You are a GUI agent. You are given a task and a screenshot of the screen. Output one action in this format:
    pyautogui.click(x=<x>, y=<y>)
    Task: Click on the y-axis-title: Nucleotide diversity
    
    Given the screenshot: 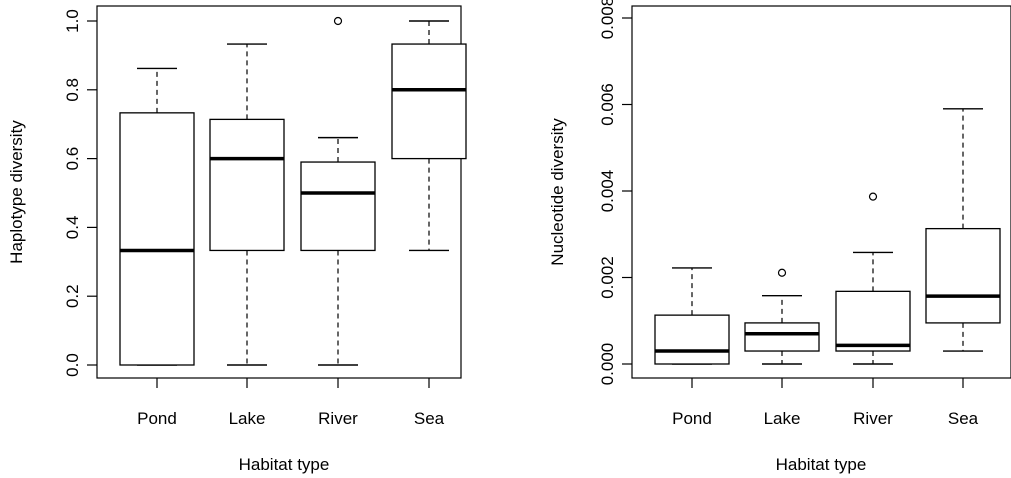 What is the action you would take?
    pyautogui.click(x=557, y=192)
    